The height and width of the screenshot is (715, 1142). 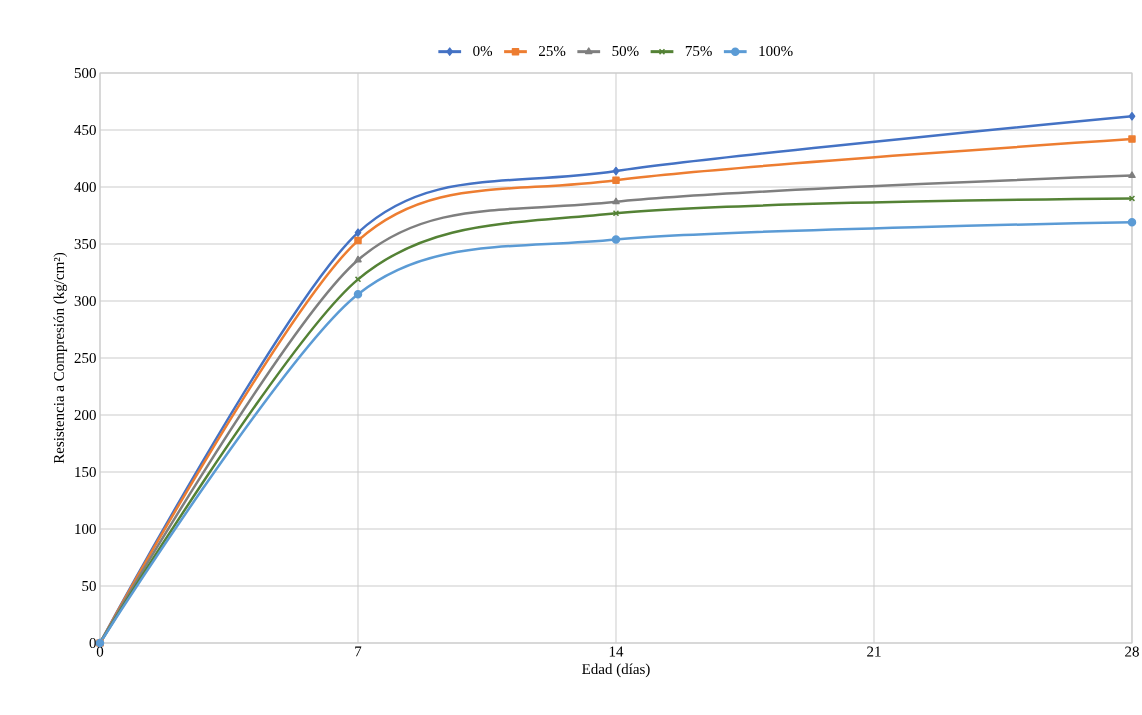 What do you see at coordinates (85, 472) in the screenshot?
I see `y-tick-label: 150` at bounding box center [85, 472].